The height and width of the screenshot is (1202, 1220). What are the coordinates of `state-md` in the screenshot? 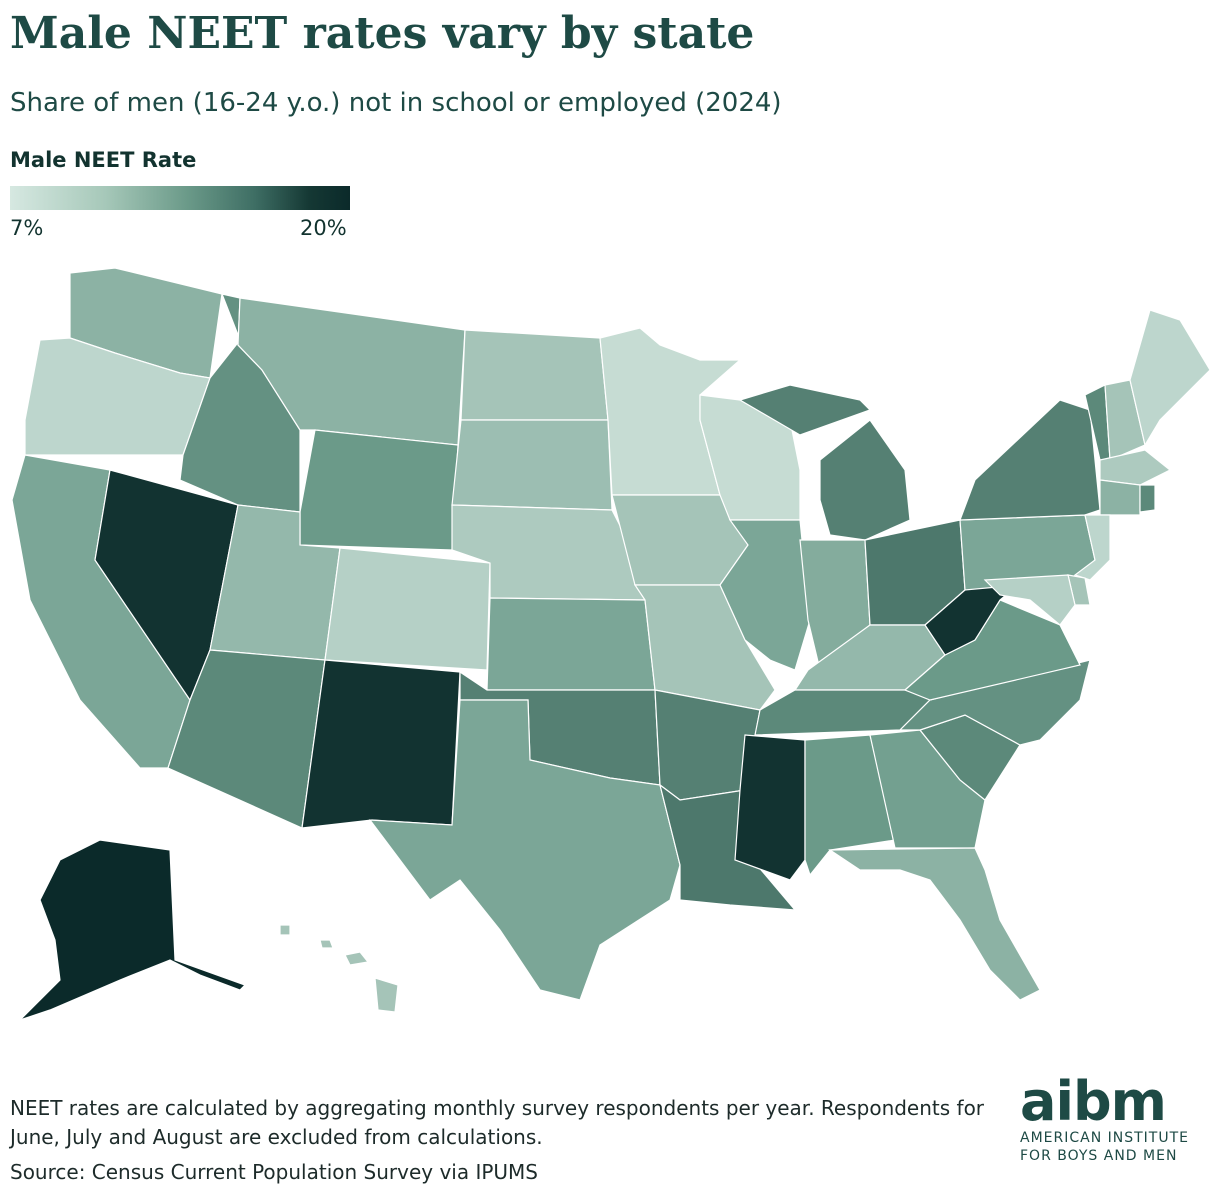 It's located at (1029, 600).